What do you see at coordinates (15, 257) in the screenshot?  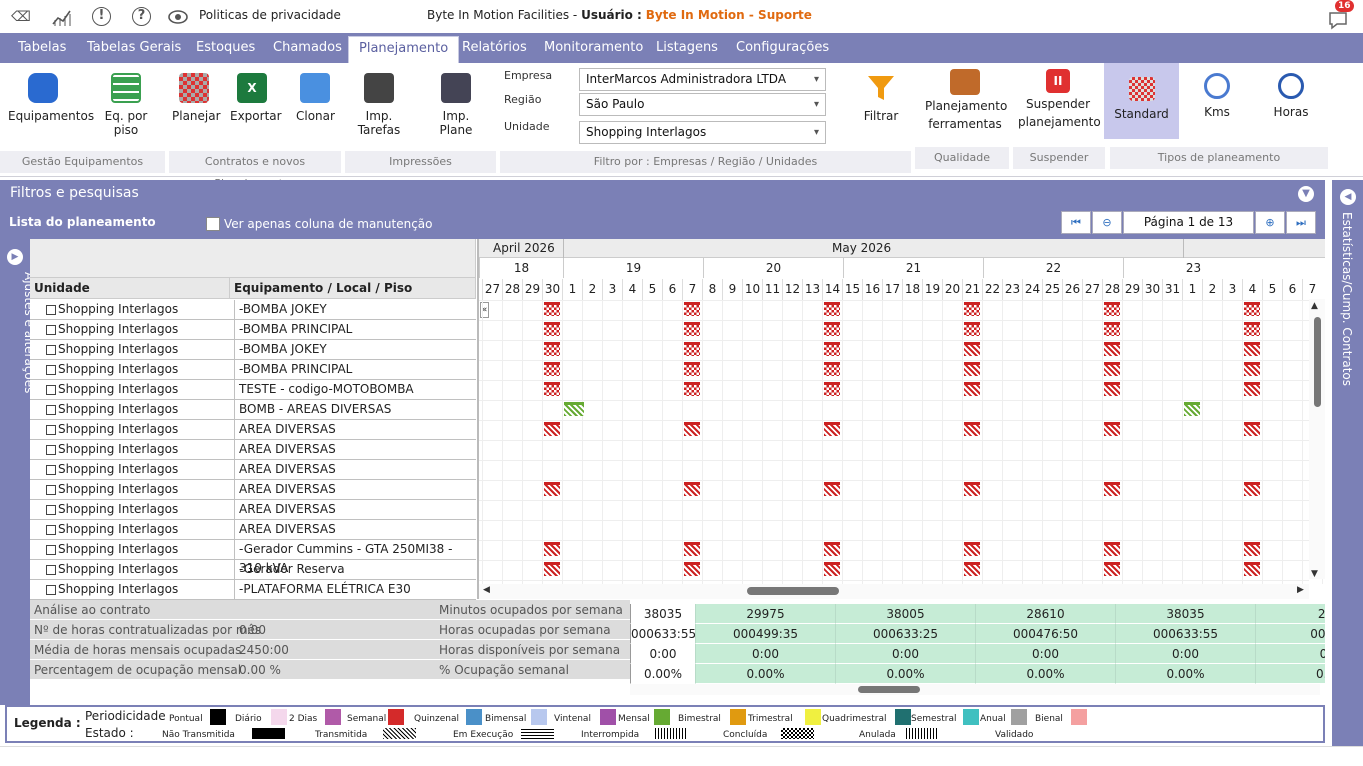 I see `chevron-right-icon: ▶` at bounding box center [15, 257].